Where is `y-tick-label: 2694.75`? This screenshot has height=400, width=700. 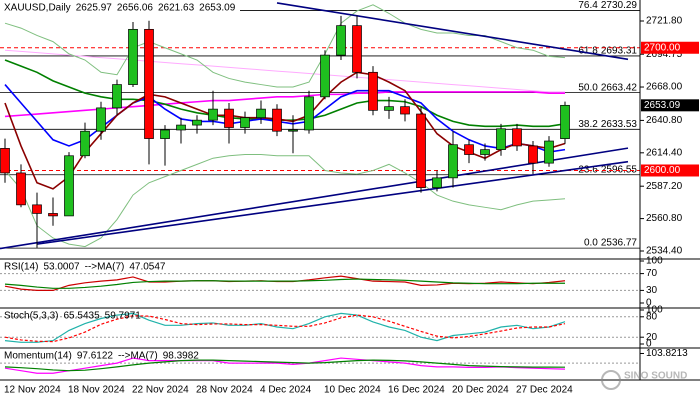
y-tick-label: 2694.75 is located at coordinates (664, 54).